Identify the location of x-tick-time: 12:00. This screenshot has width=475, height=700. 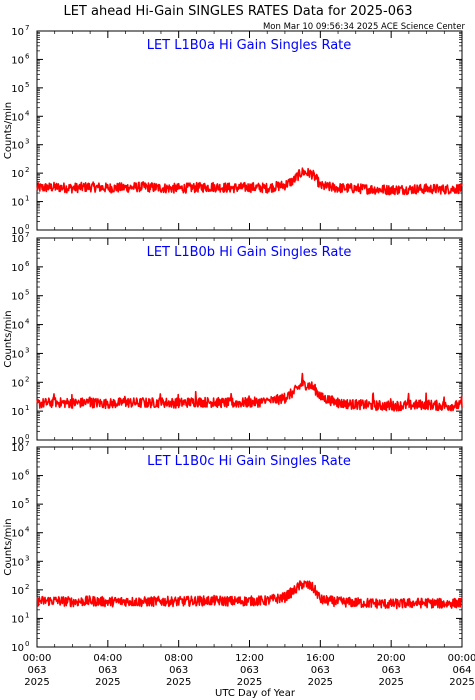
(249, 658).